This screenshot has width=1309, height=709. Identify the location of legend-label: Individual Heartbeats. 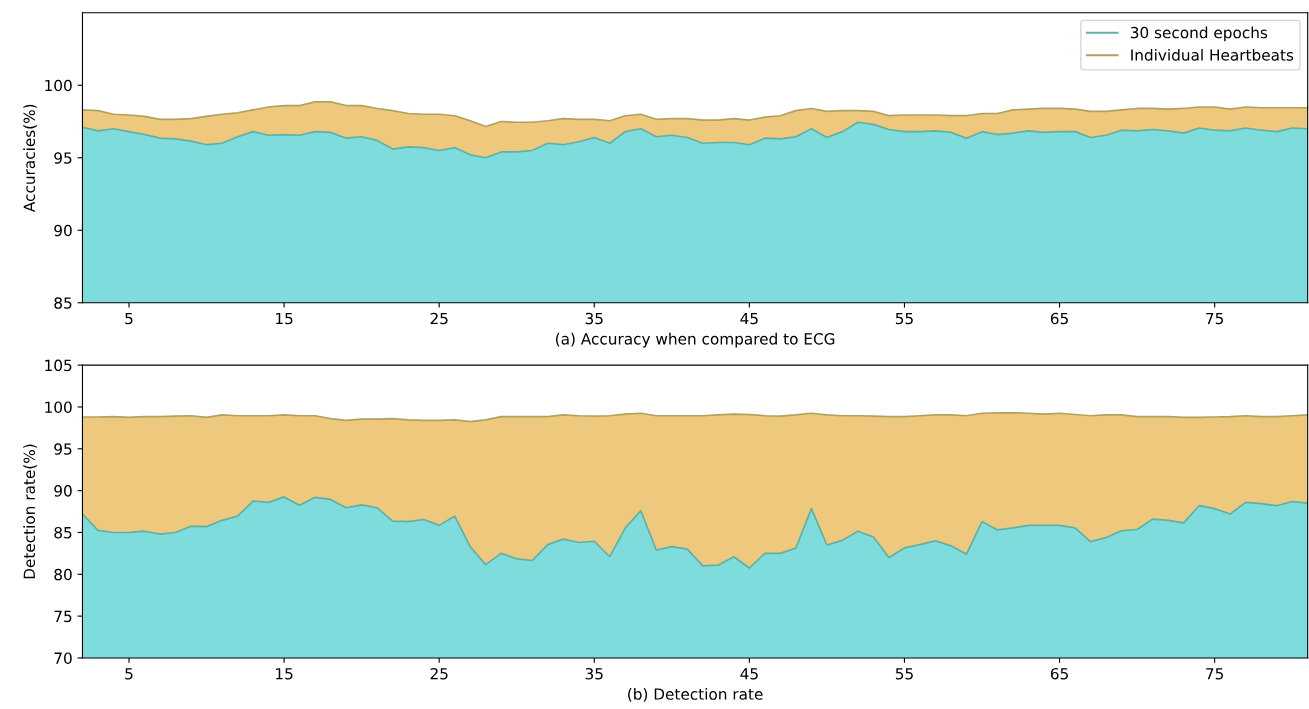
(1212, 54).